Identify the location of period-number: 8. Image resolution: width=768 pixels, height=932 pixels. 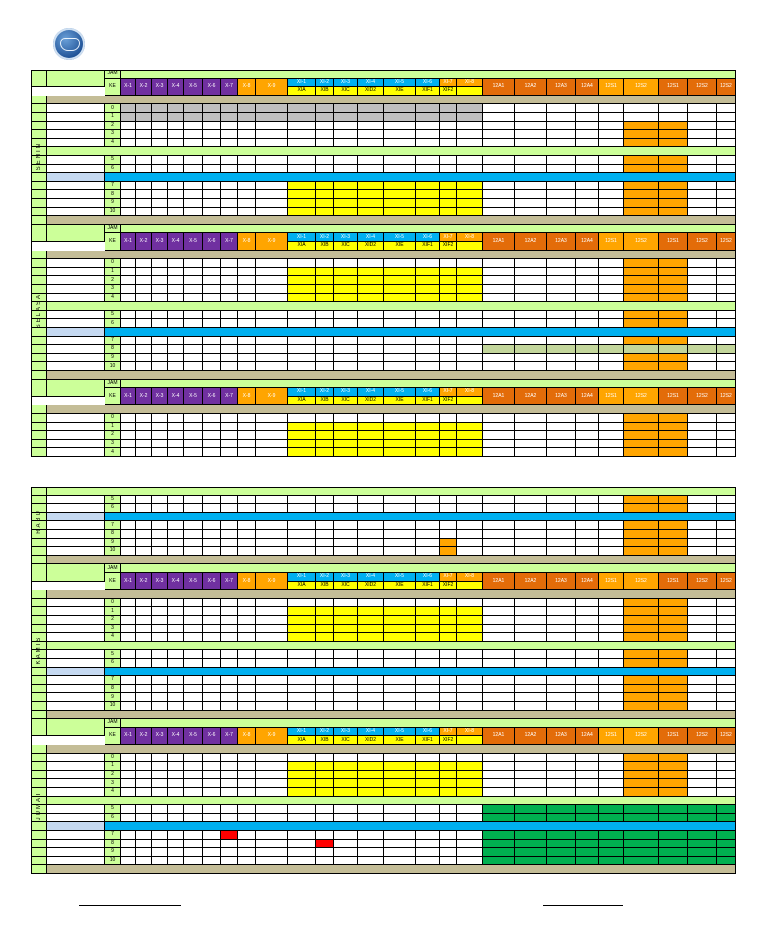
(113, 844).